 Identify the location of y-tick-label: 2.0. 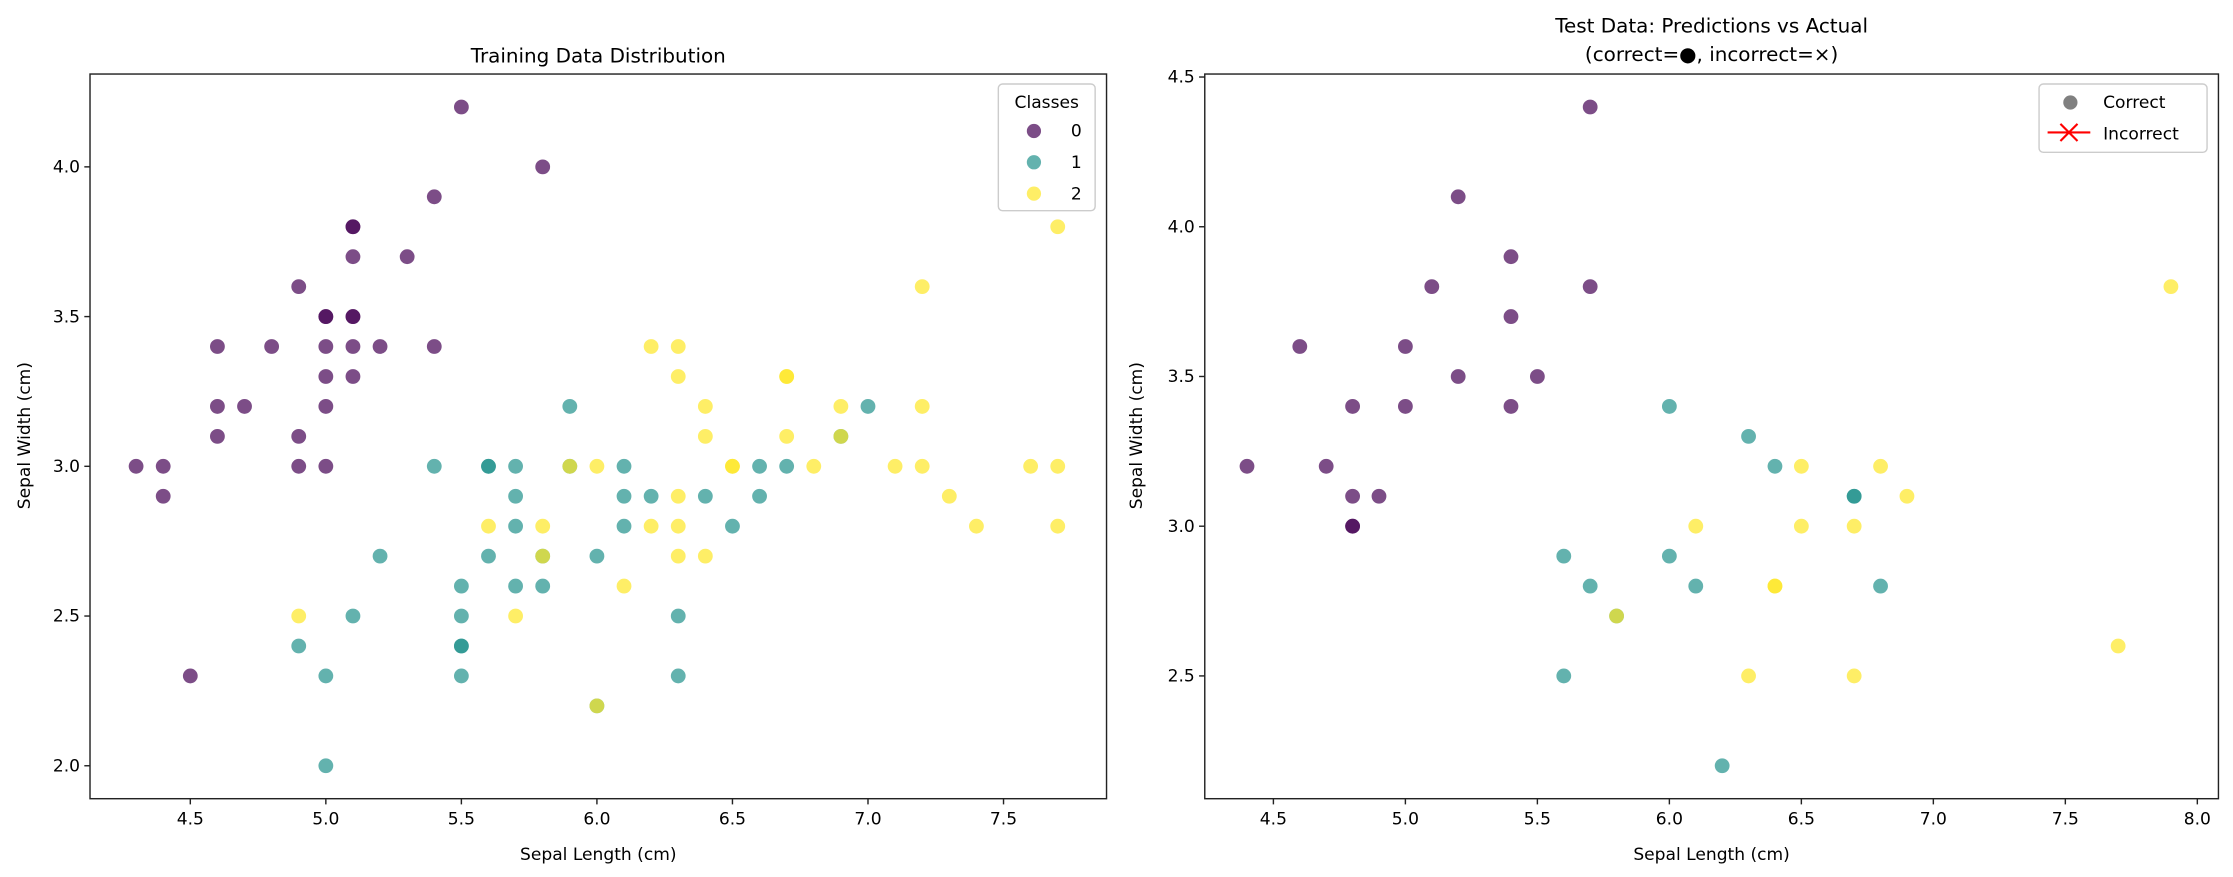
(66, 766).